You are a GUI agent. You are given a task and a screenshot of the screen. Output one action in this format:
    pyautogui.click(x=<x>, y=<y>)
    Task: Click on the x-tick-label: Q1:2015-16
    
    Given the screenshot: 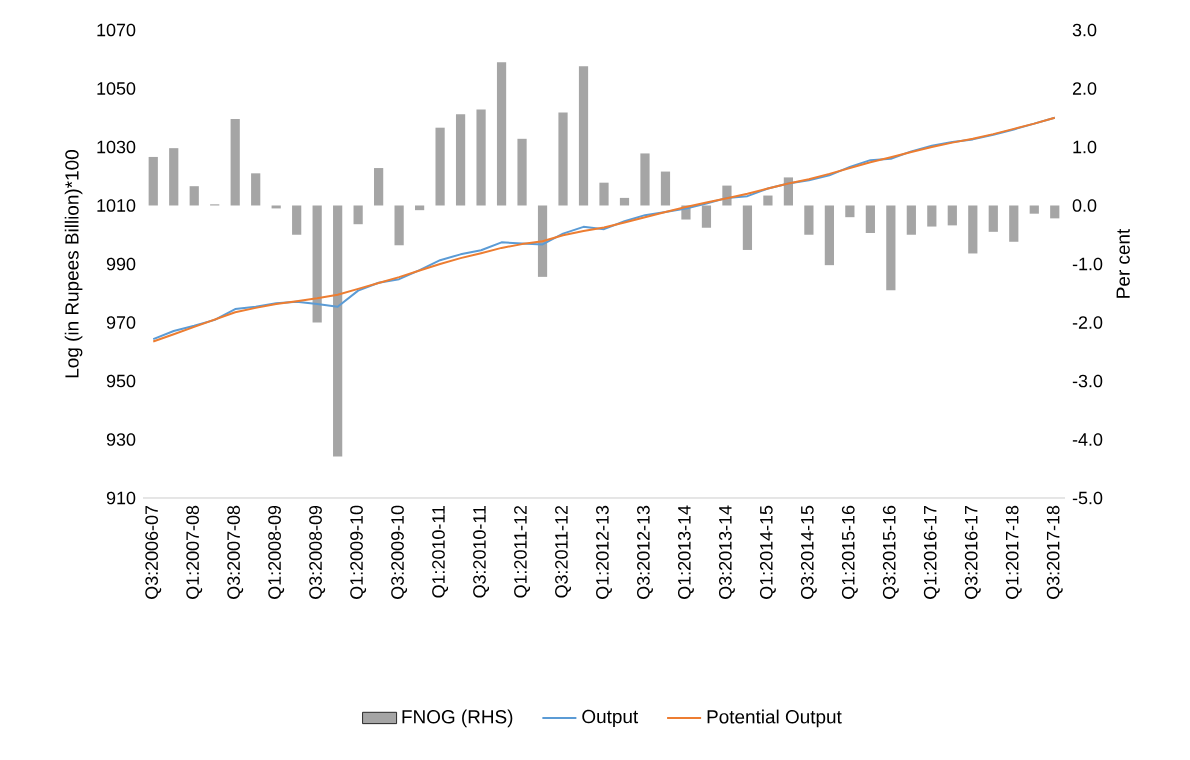 What is the action you would take?
    pyautogui.click(x=849, y=552)
    